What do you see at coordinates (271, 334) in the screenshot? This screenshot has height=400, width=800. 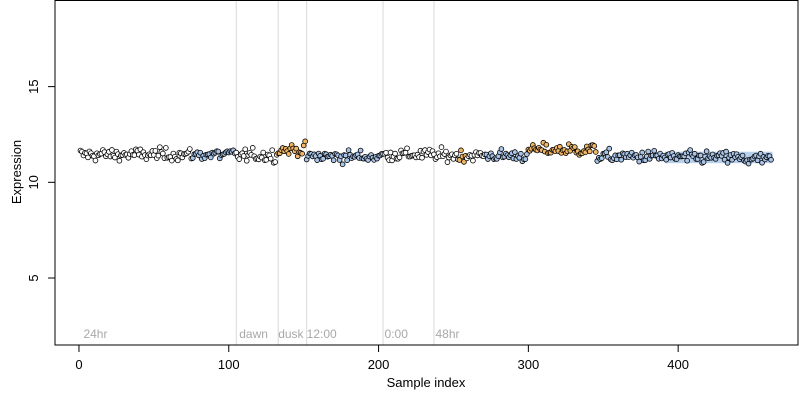 I see `annotations: 24hr dawn dusk 12:00 0:00 48hr` at bounding box center [271, 334].